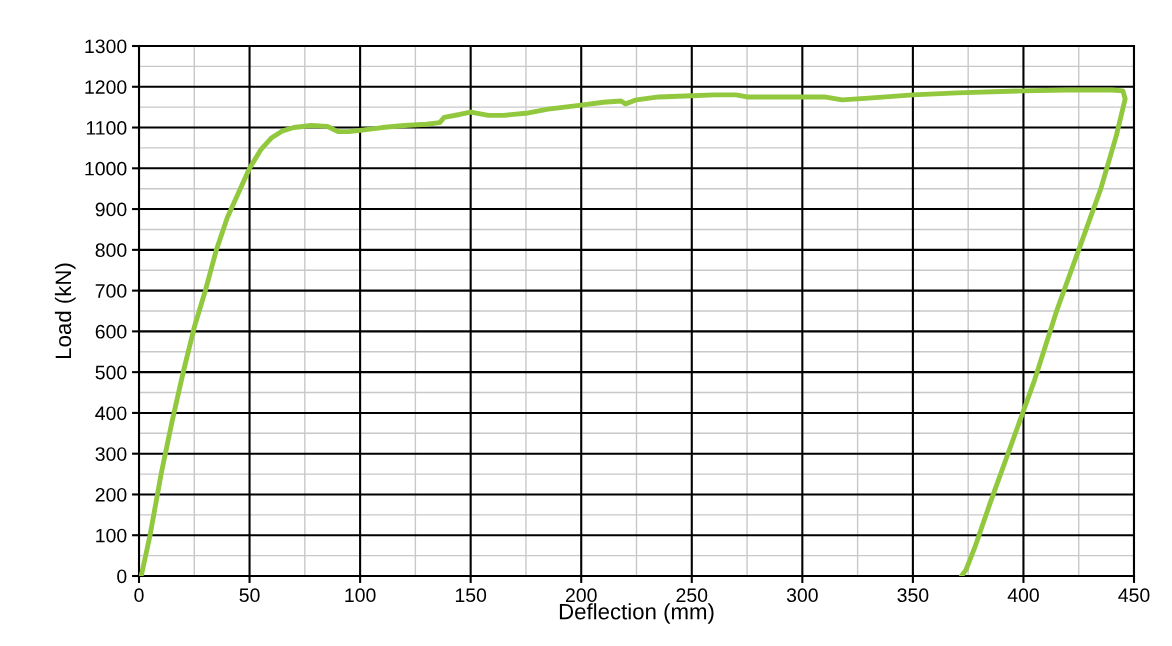 This screenshot has width=1172, height=646. Describe the element at coordinates (139, 595) in the screenshot. I see `x-tick-label: 0` at that location.